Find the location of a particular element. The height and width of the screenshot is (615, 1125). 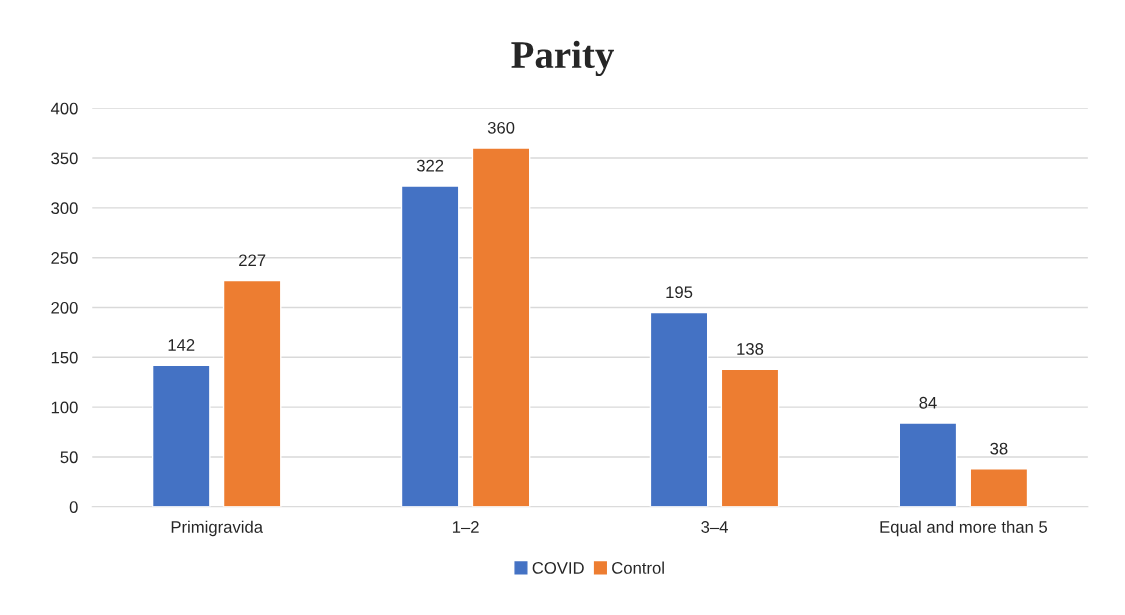

x-tick-label: Equal and more than 5 is located at coordinates (964, 528).